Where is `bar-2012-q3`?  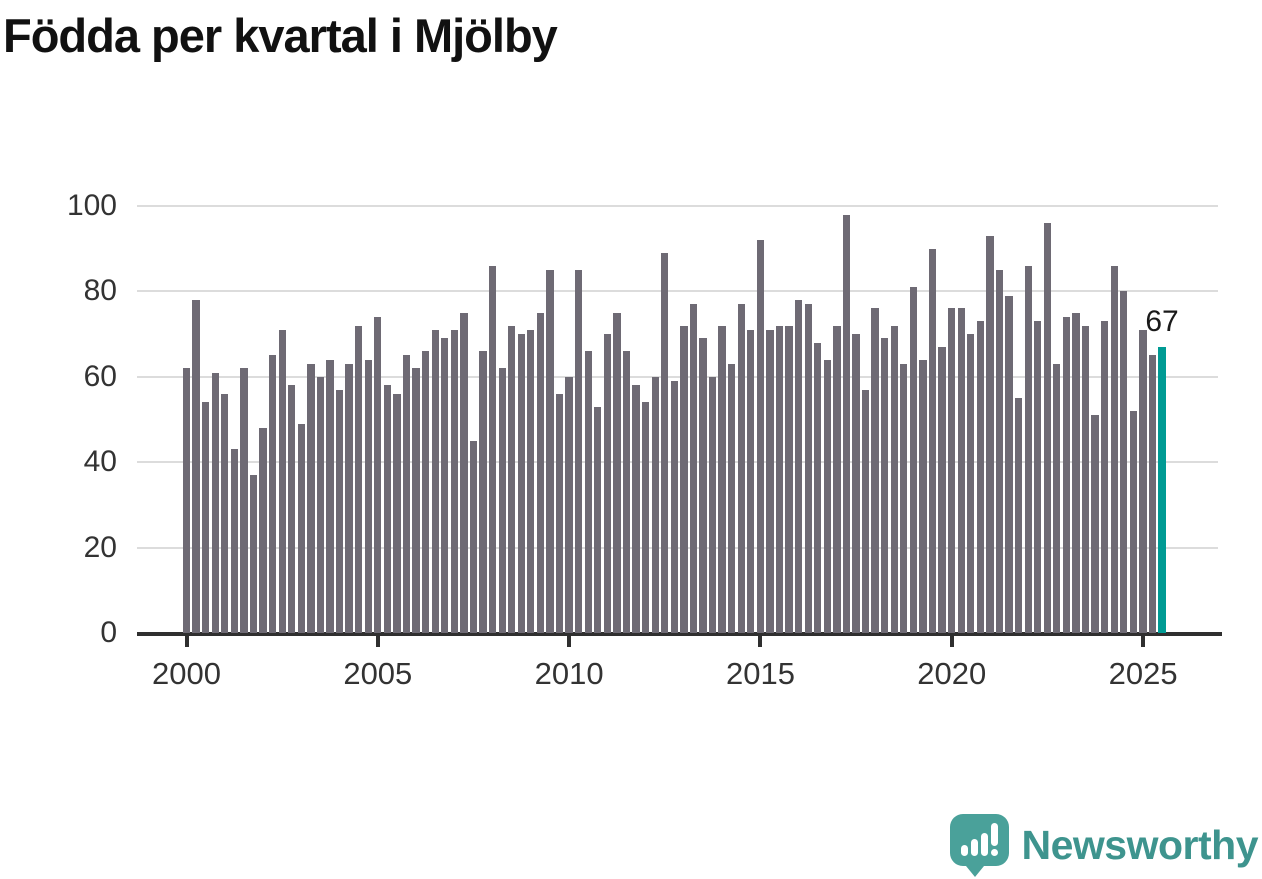
bar-2012-q3 is located at coordinates (665, 442).